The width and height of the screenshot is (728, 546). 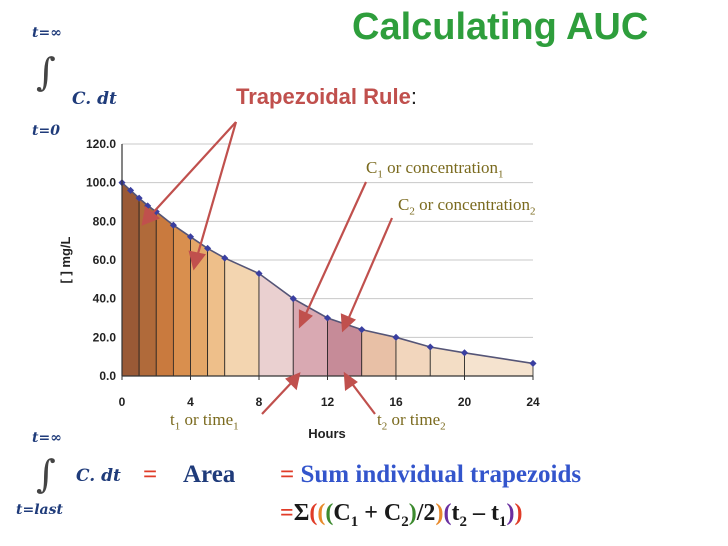 What do you see at coordinates (413, 96) in the screenshot?
I see `subtitle-colon: :` at bounding box center [413, 96].